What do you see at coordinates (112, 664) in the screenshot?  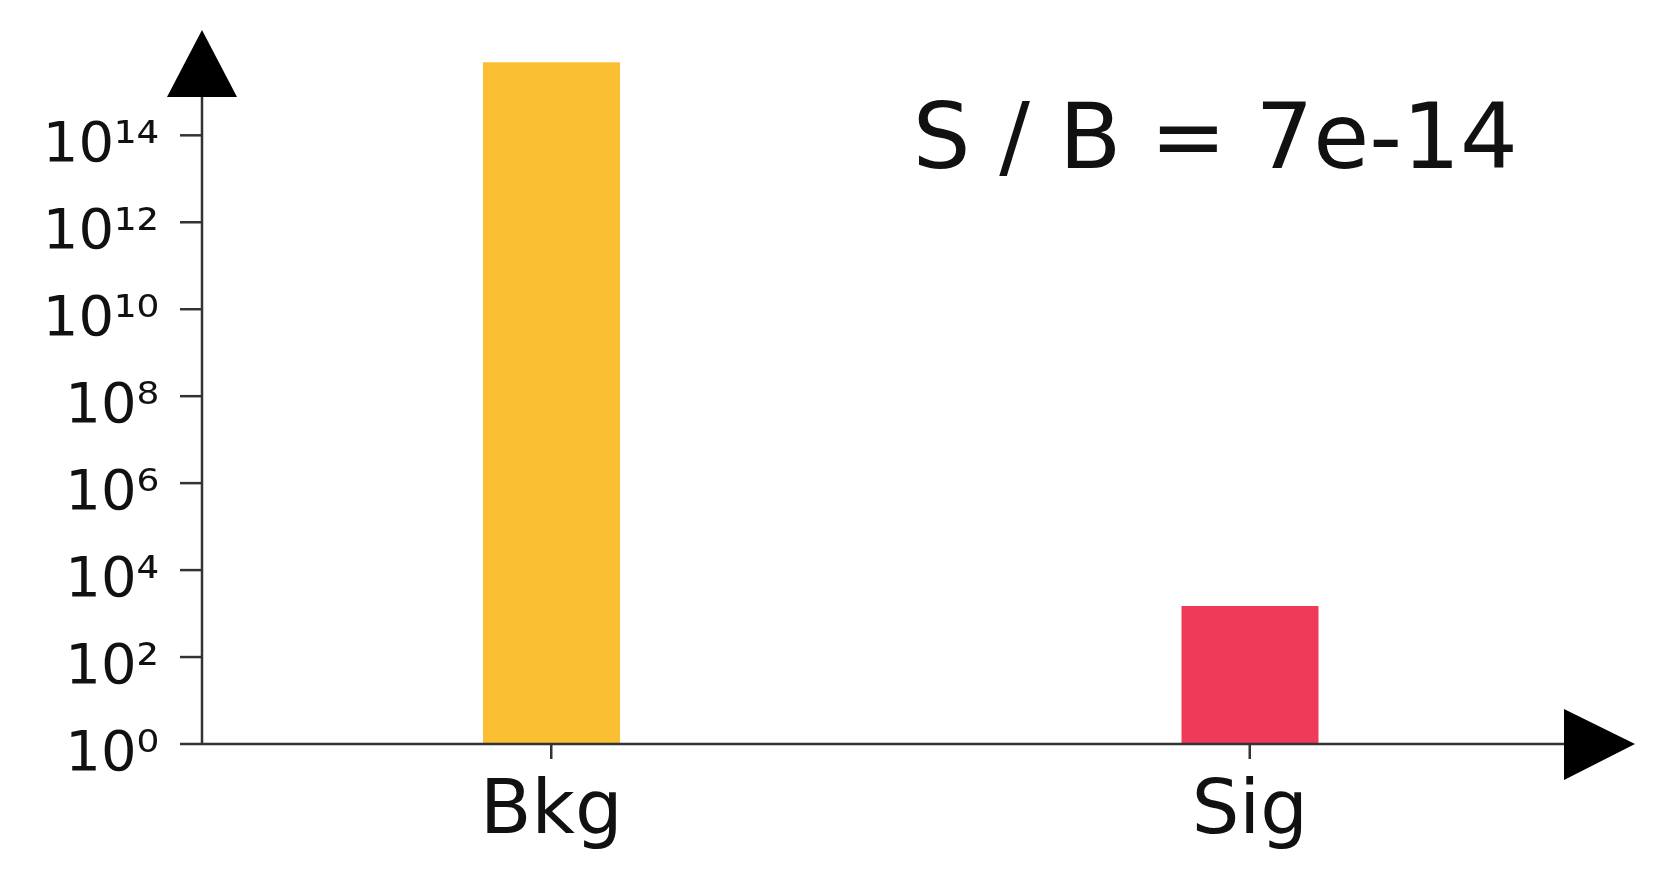 I see `y-tick-label: 10²` at bounding box center [112, 664].